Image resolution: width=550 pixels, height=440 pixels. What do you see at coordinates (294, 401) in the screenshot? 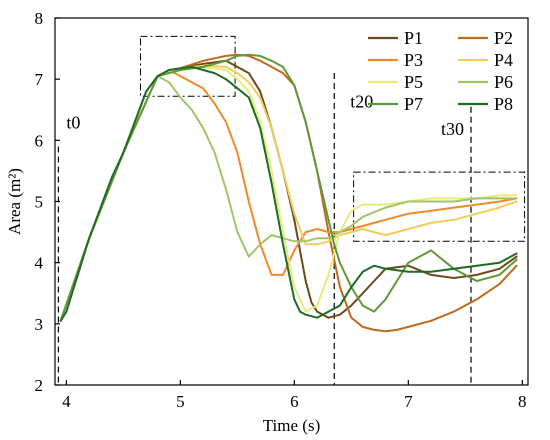
I see `x-tick-label: 6` at bounding box center [294, 401].